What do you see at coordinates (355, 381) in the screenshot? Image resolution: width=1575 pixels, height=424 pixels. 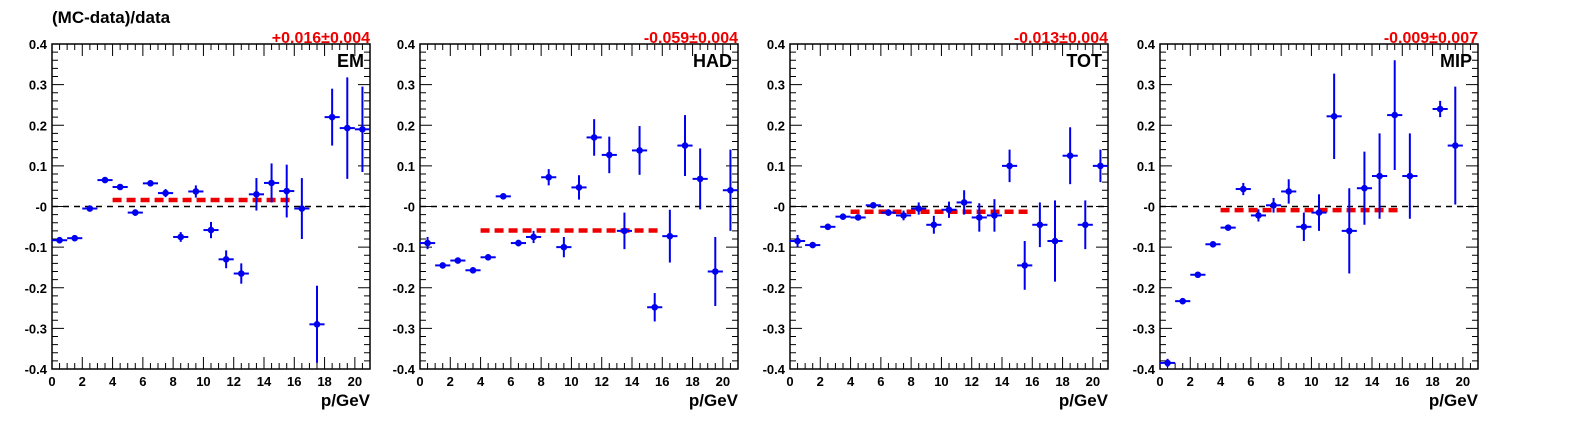 I see `x-tick-label: 20` at bounding box center [355, 381].